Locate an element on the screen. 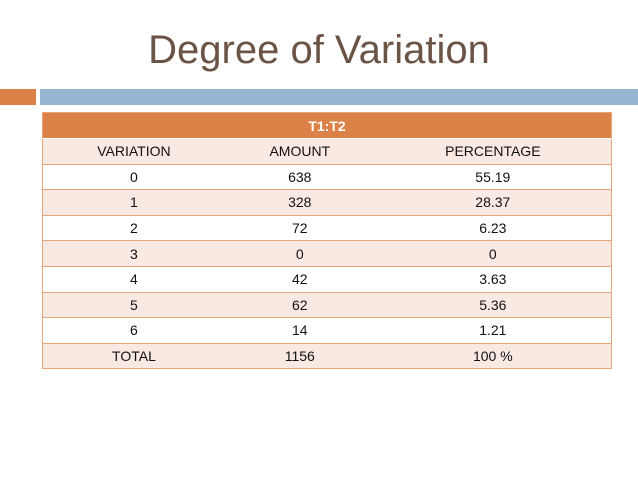  table-cell: 2 is located at coordinates (133, 228).